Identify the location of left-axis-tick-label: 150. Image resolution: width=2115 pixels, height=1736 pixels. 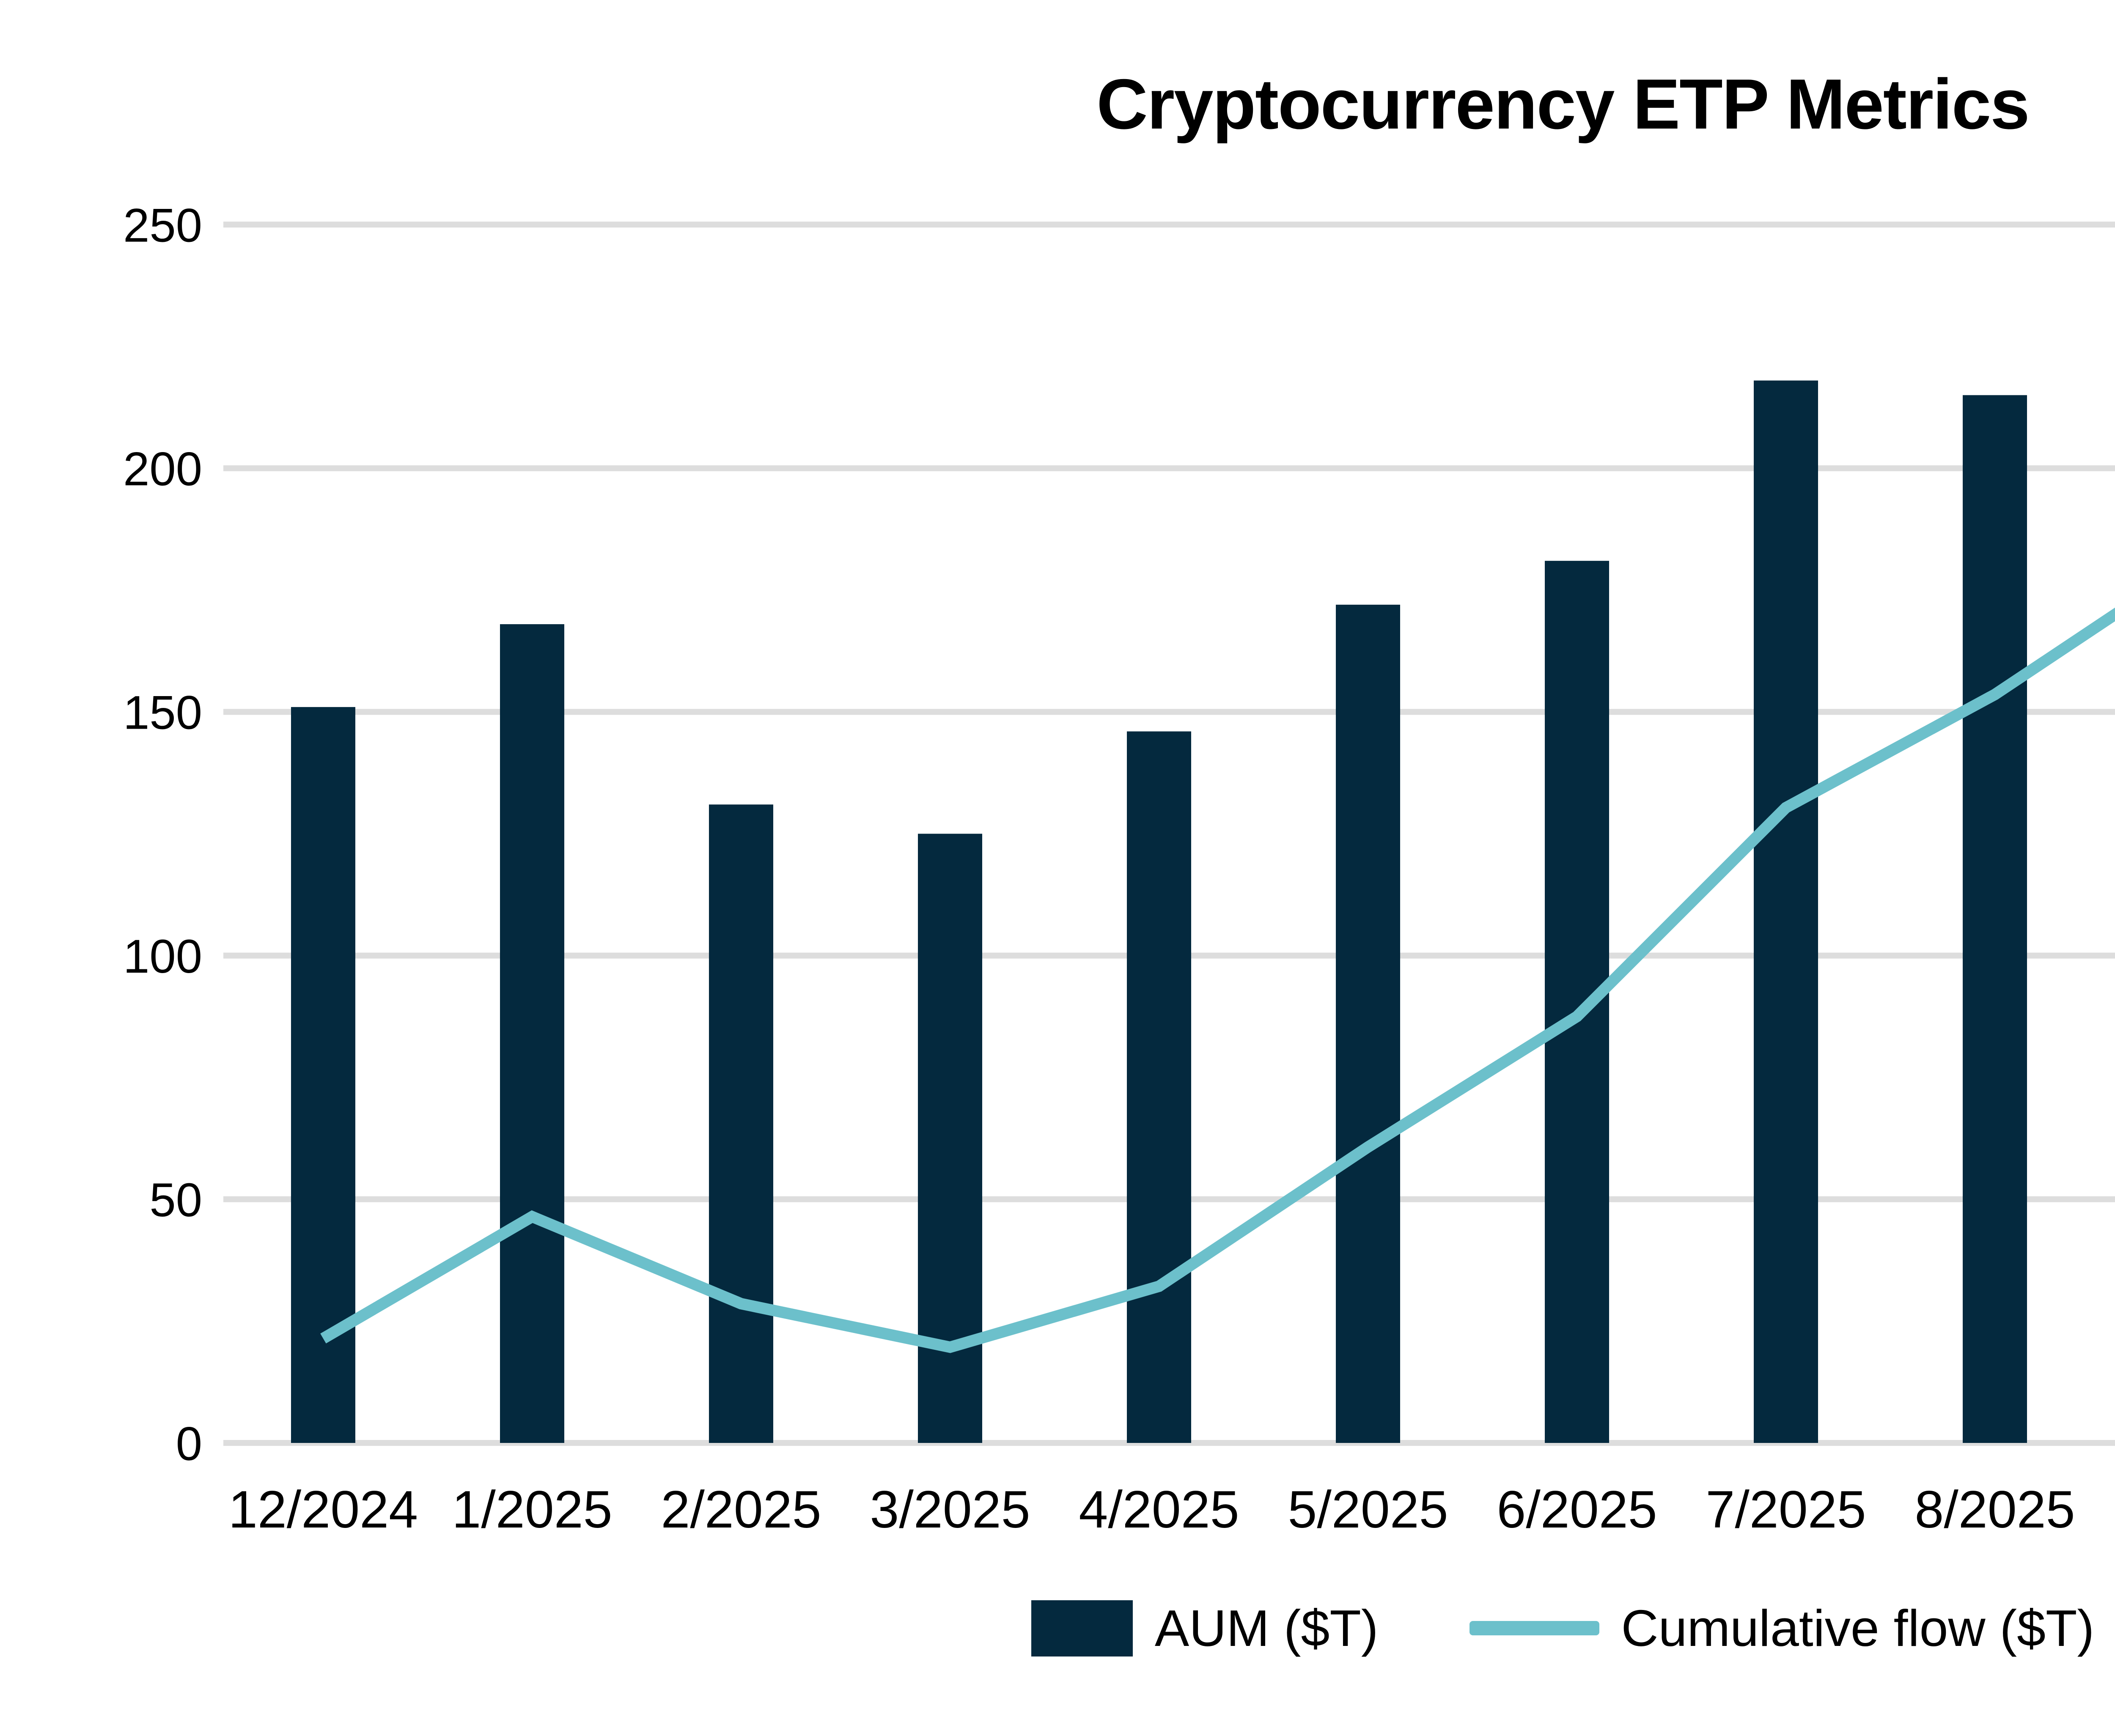
(162, 712).